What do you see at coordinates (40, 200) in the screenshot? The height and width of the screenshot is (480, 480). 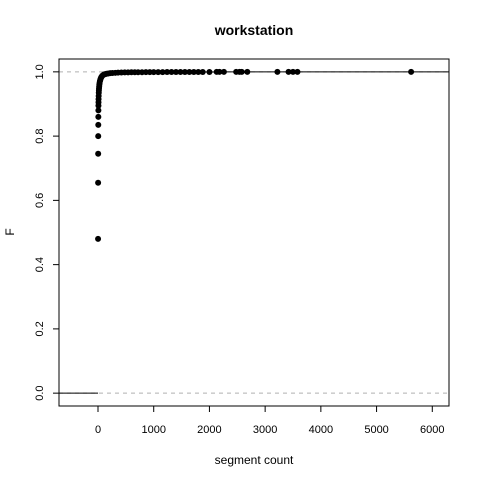 I see `y-tick-label-3: 0.6` at bounding box center [40, 200].